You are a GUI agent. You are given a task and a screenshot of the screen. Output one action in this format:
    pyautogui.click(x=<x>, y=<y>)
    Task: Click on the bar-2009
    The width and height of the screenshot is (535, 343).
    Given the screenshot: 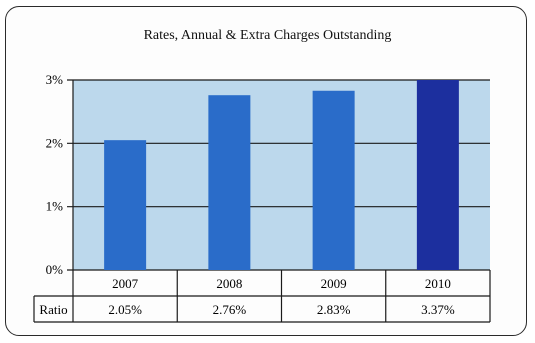 What is the action you would take?
    pyautogui.click(x=333, y=180)
    